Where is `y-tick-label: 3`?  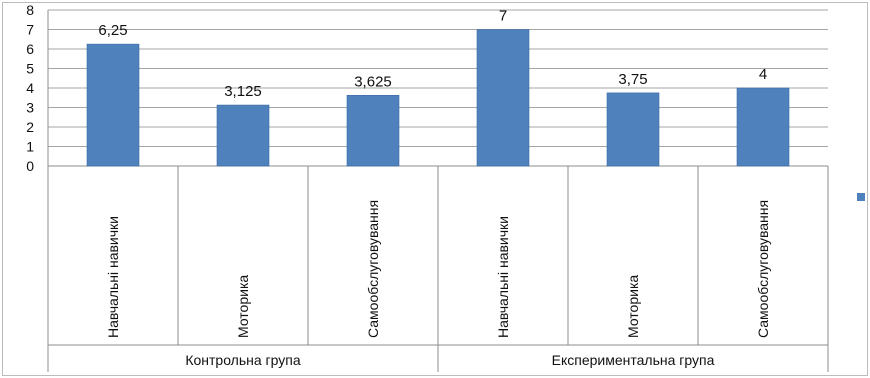
y-tick-label: 3 is located at coordinates (30, 108).